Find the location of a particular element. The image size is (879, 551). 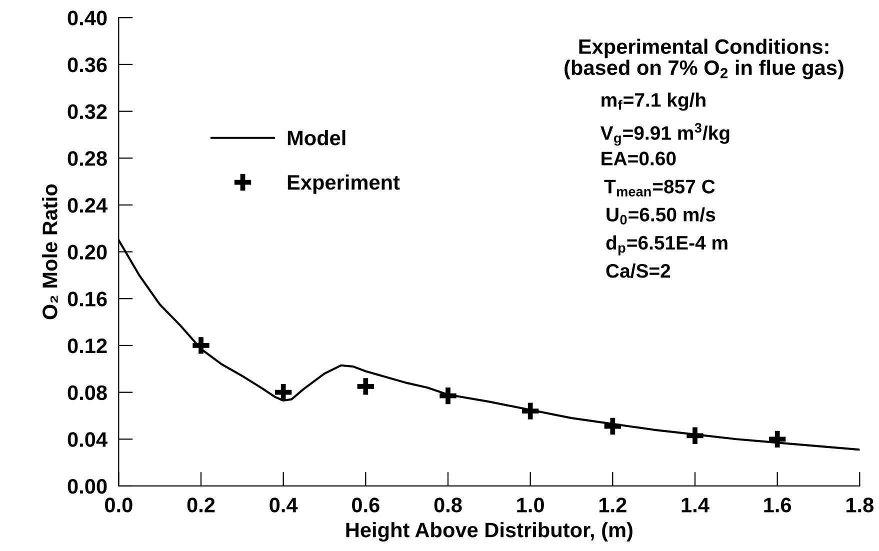

x-axis-title: Height Above Distributor, (m) is located at coordinates (489, 532).